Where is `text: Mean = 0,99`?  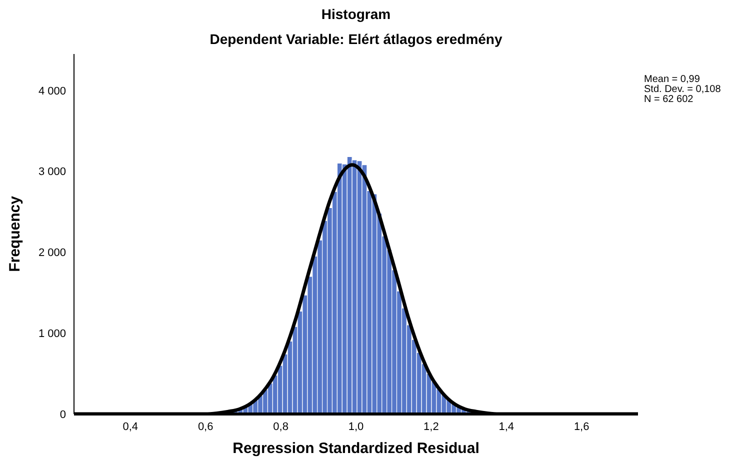
text: Mean = 0,99 is located at coordinates (672, 79).